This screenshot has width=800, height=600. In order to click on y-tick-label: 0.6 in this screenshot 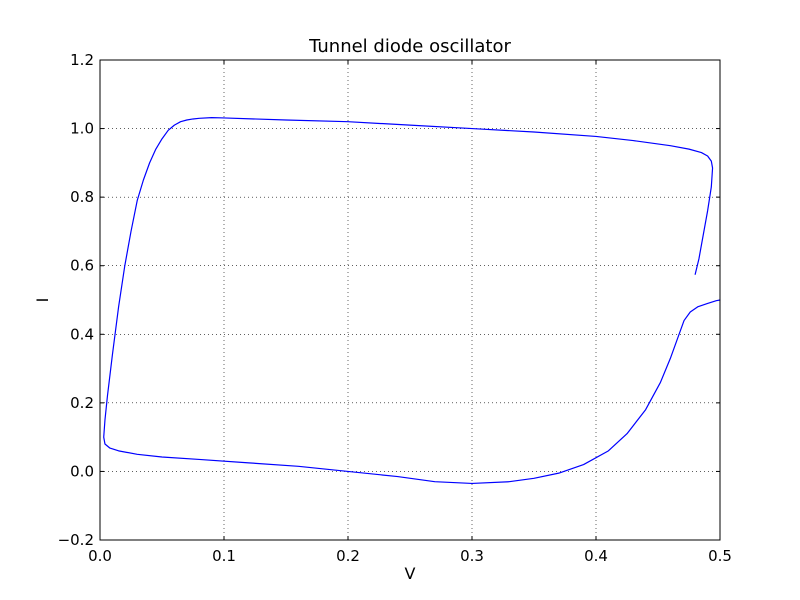, I will do `click(82, 266)`.